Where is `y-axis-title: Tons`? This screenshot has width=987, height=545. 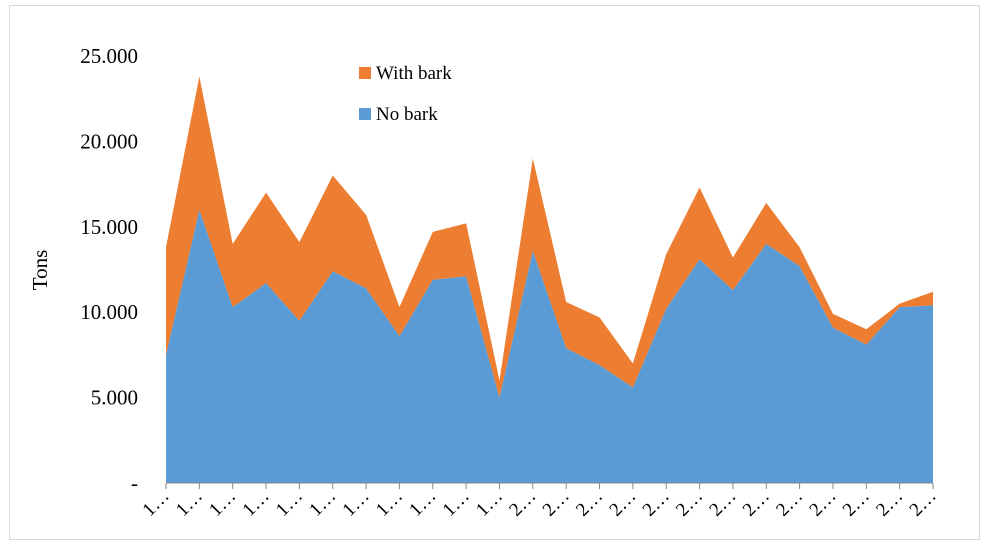 y-axis-title: Tons is located at coordinates (40, 270).